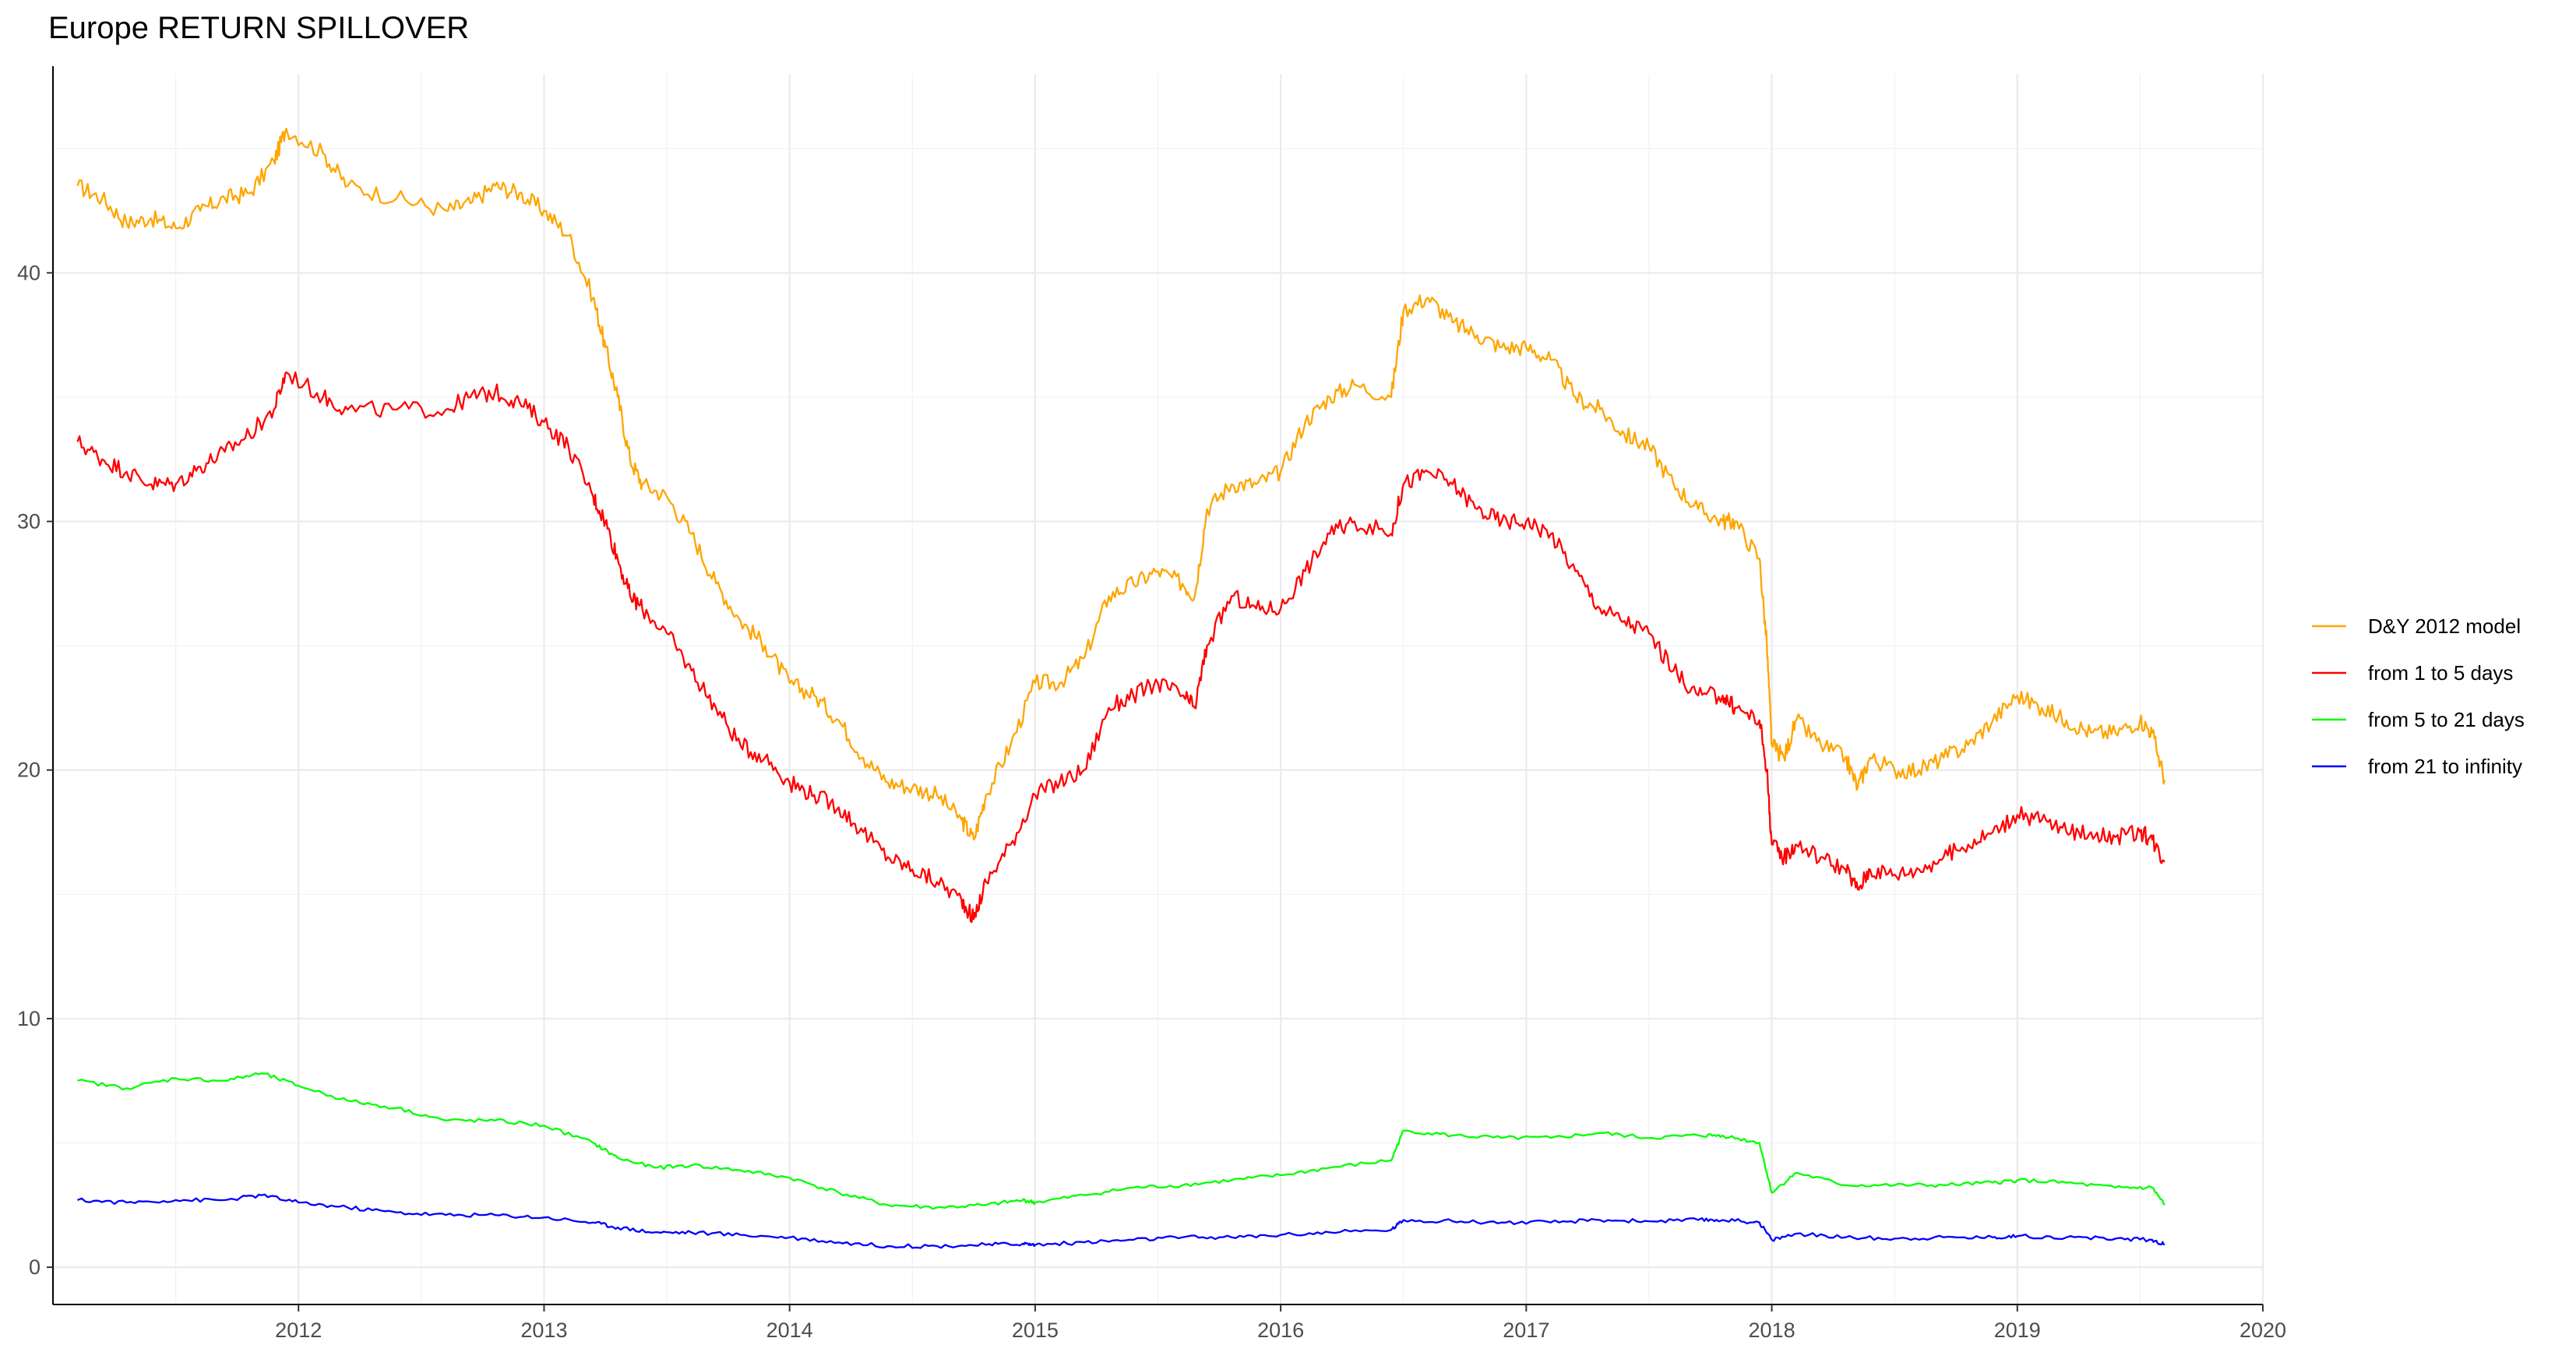 This screenshot has width=2576, height=1352. Describe the element at coordinates (2444, 626) in the screenshot. I see `legend-label: D&Y 2012 model` at that location.